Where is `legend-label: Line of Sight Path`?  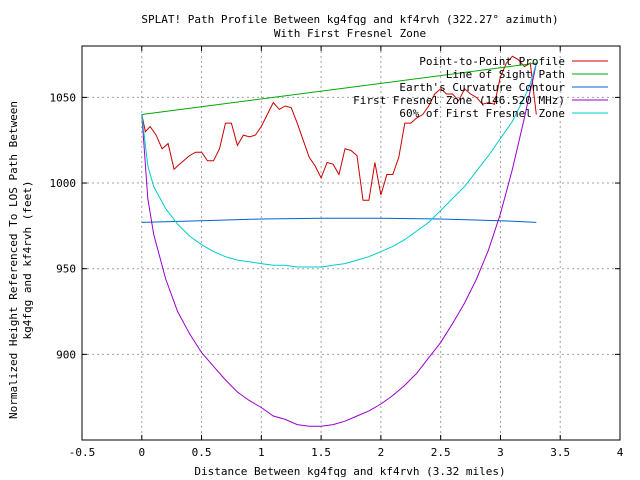 legend-label: Line of Sight Path is located at coordinates (505, 74).